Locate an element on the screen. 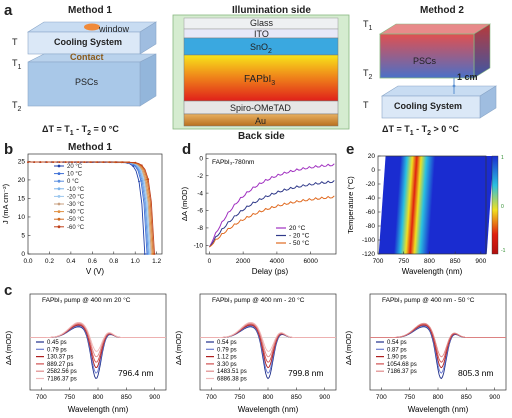 The image size is (512, 418). y-tick-label: 25 is located at coordinates (22, 162).